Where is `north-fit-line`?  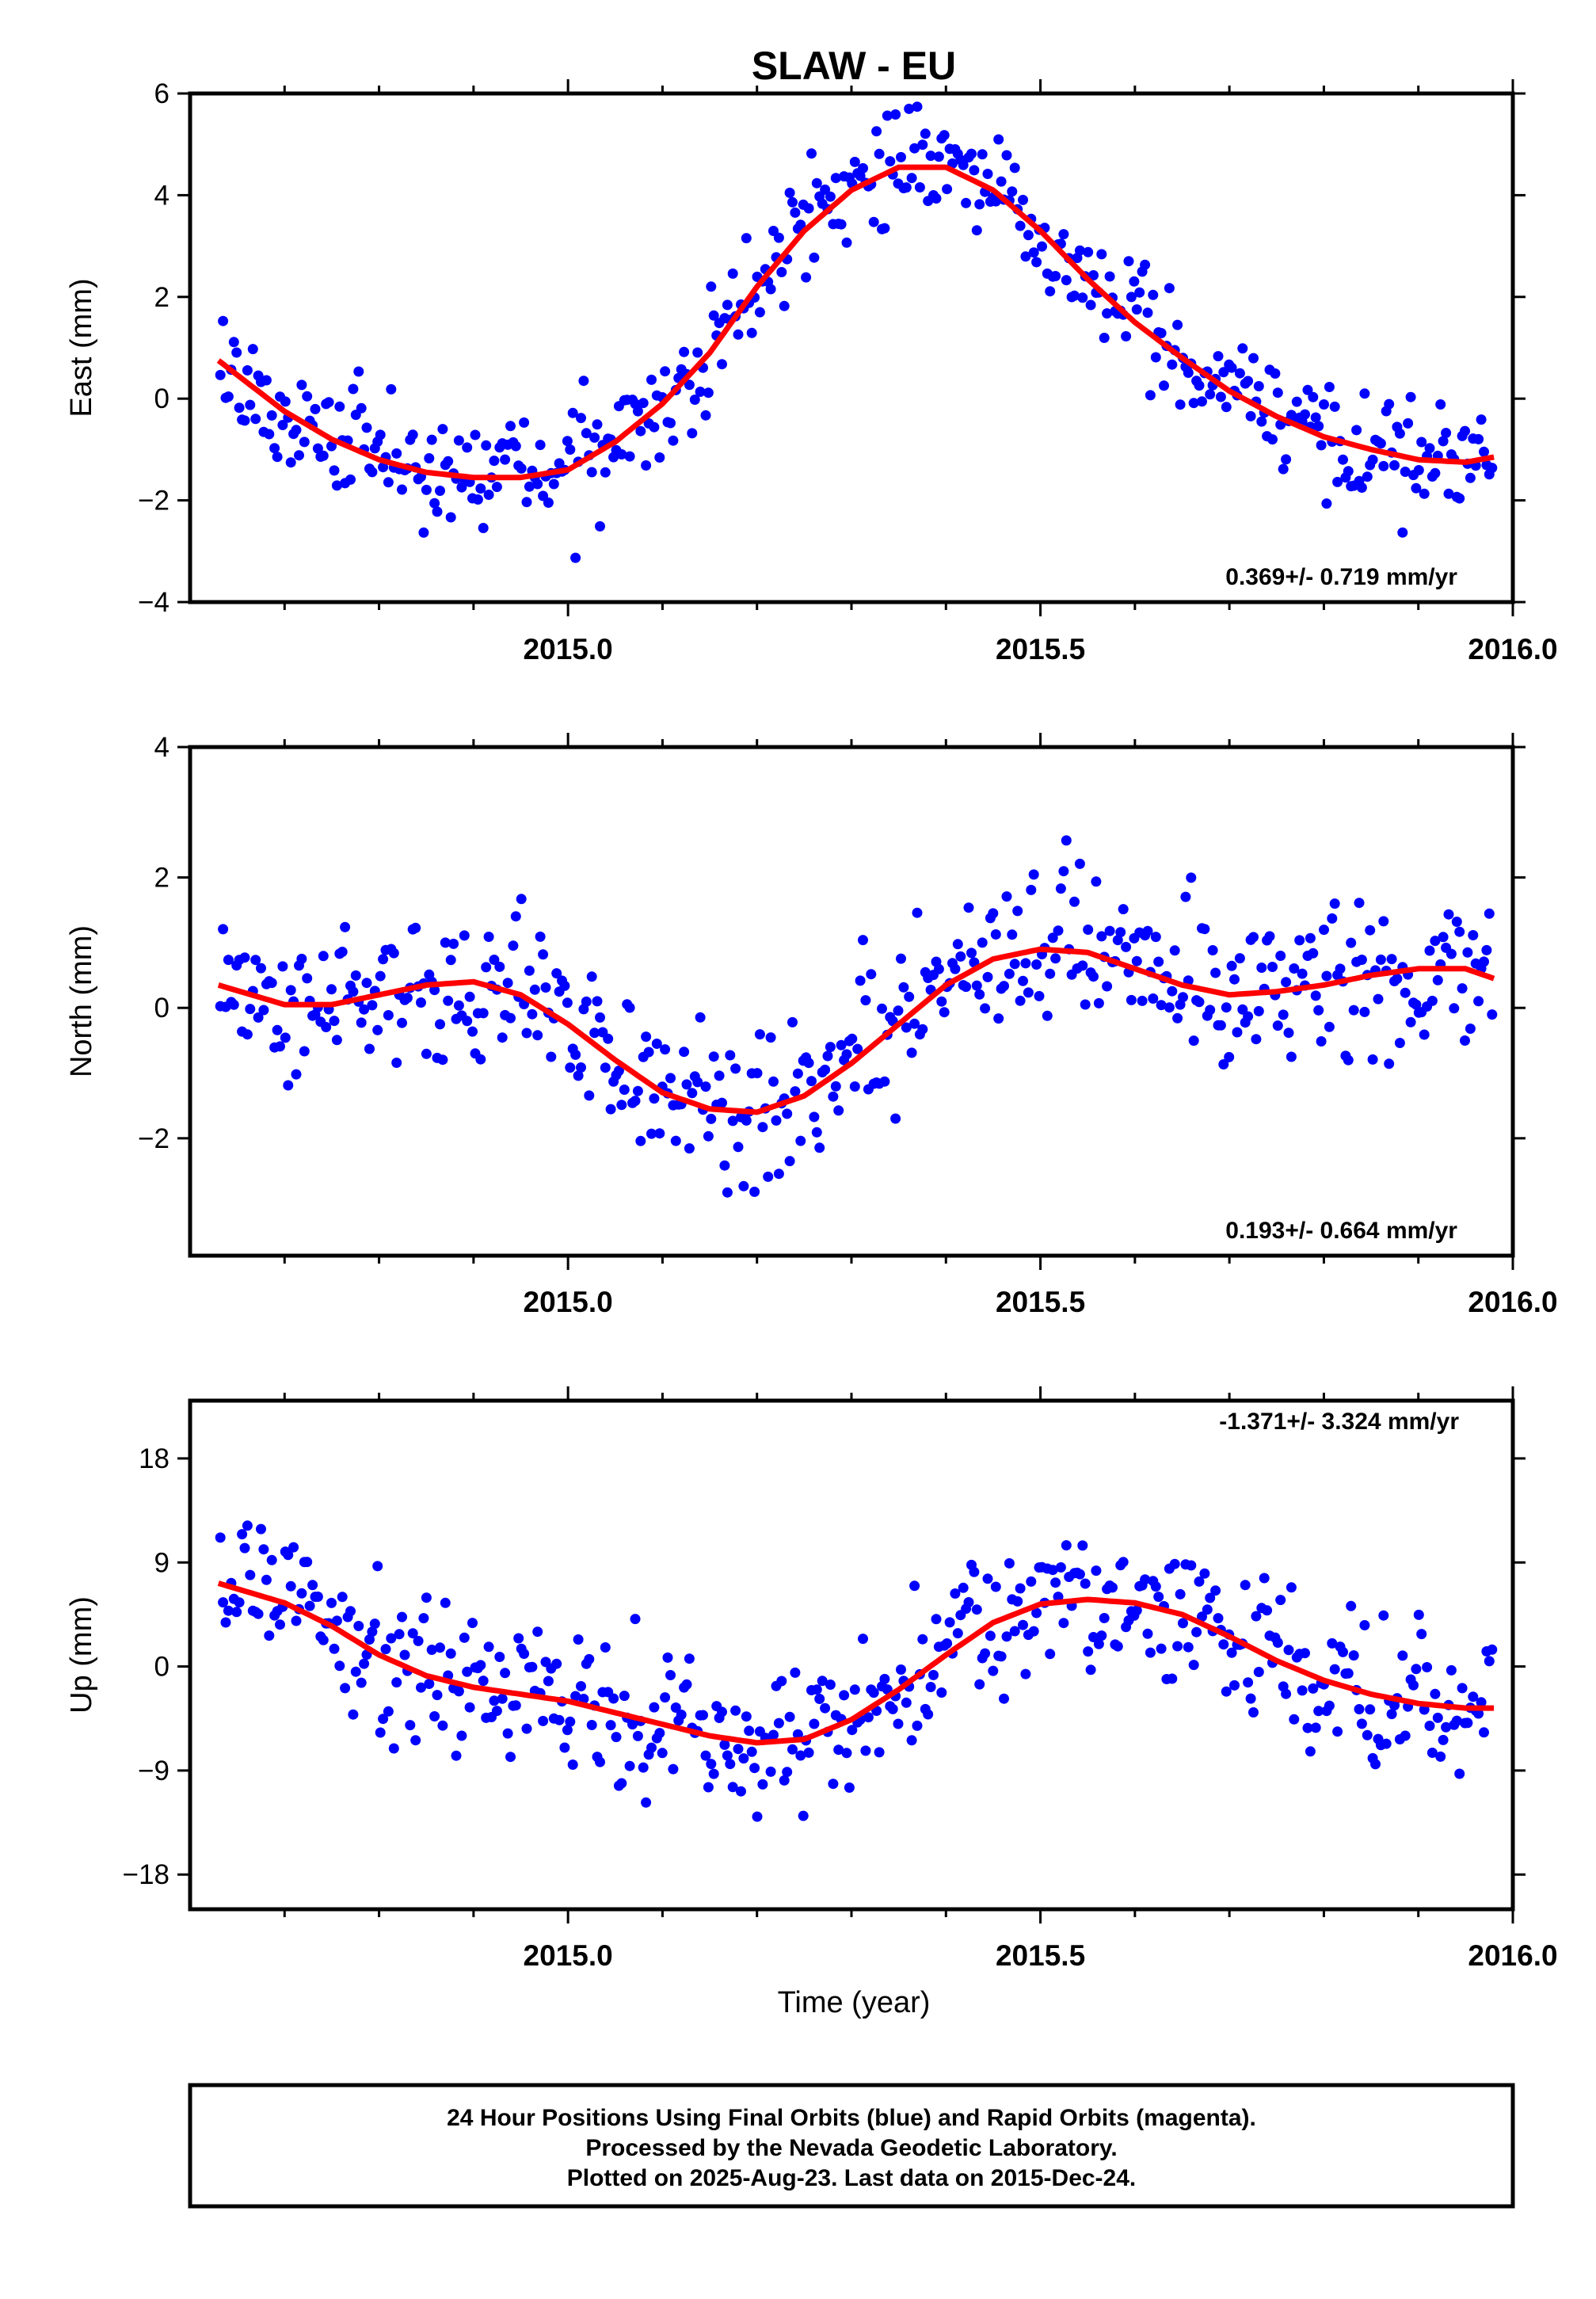 north-fit-line is located at coordinates (856, 1030).